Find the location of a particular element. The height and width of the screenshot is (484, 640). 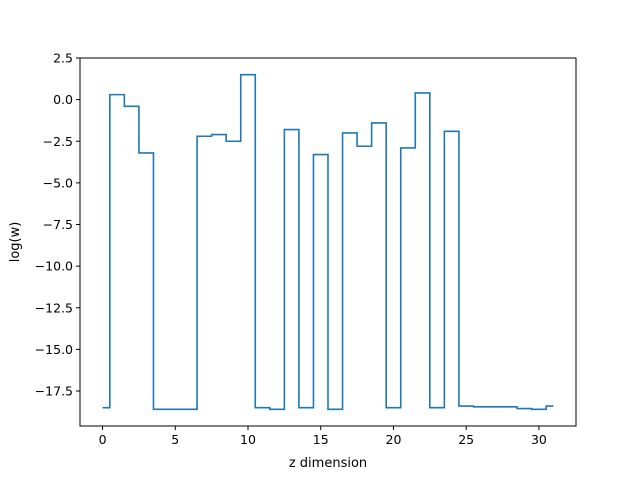

y-tick-label: −7.5 is located at coordinates (58, 224).